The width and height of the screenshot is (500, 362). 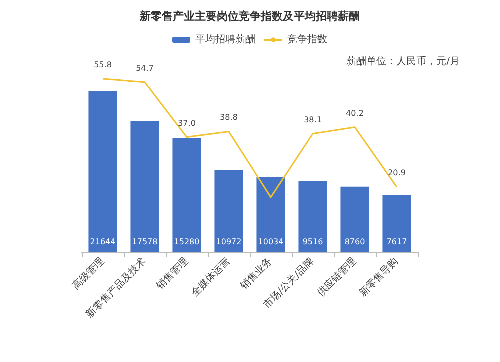 I want to click on data-label: 38.1, so click(x=313, y=119).